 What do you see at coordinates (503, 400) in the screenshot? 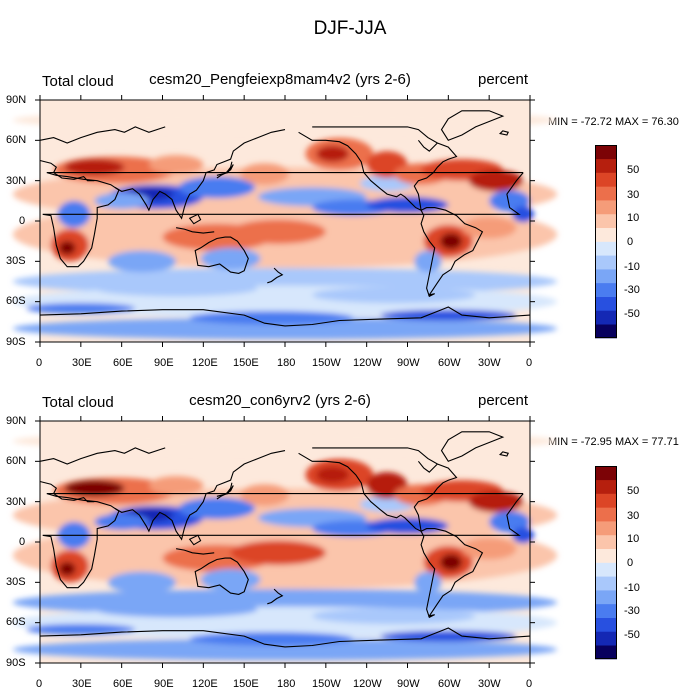
I see `panel-2-right-label: percent` at bounding box center [503, 400].